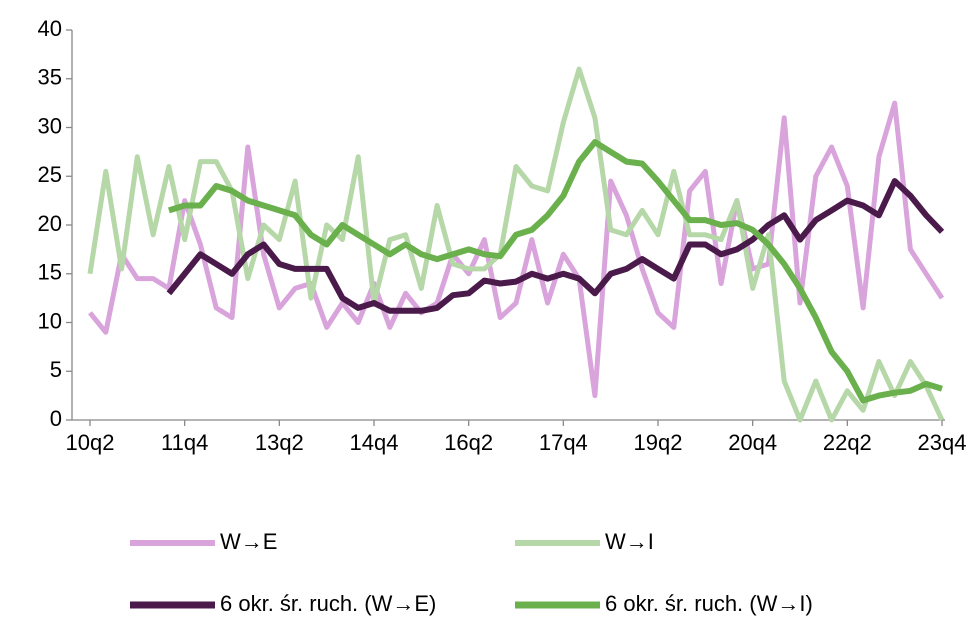  What do you see at coordinates (50, 320) in the screenshot?
I see `y-tick-label: 10` at bounding box center [50, 320].